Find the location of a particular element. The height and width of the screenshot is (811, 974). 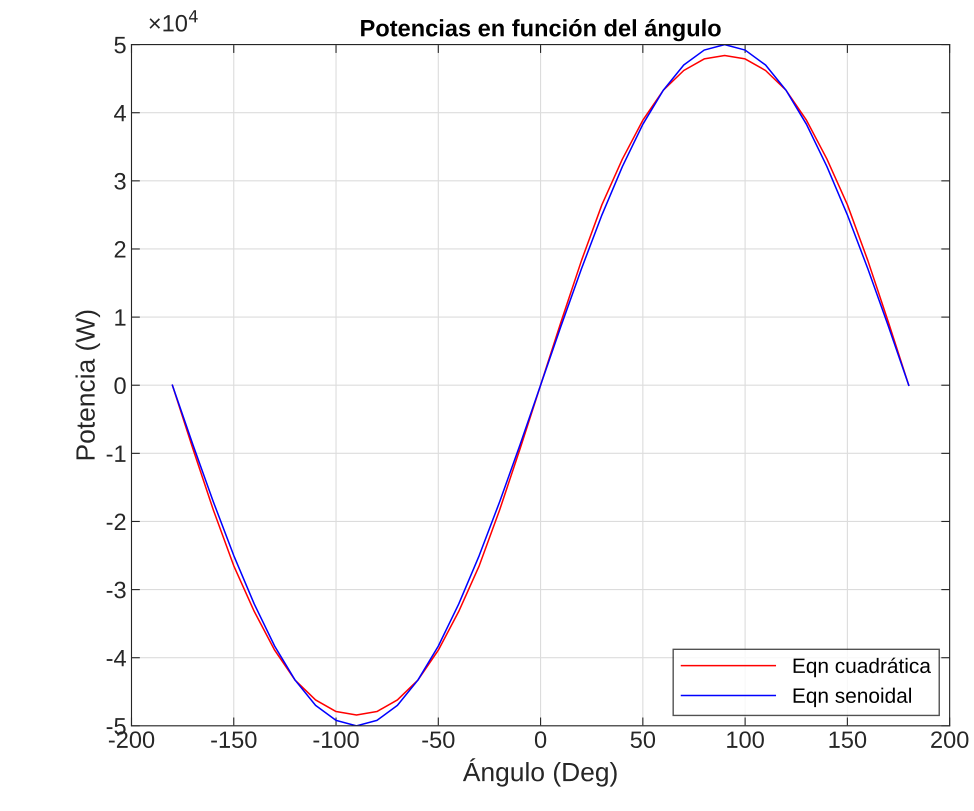

x-tick-label: 100 is located at coordinates (745, 739).